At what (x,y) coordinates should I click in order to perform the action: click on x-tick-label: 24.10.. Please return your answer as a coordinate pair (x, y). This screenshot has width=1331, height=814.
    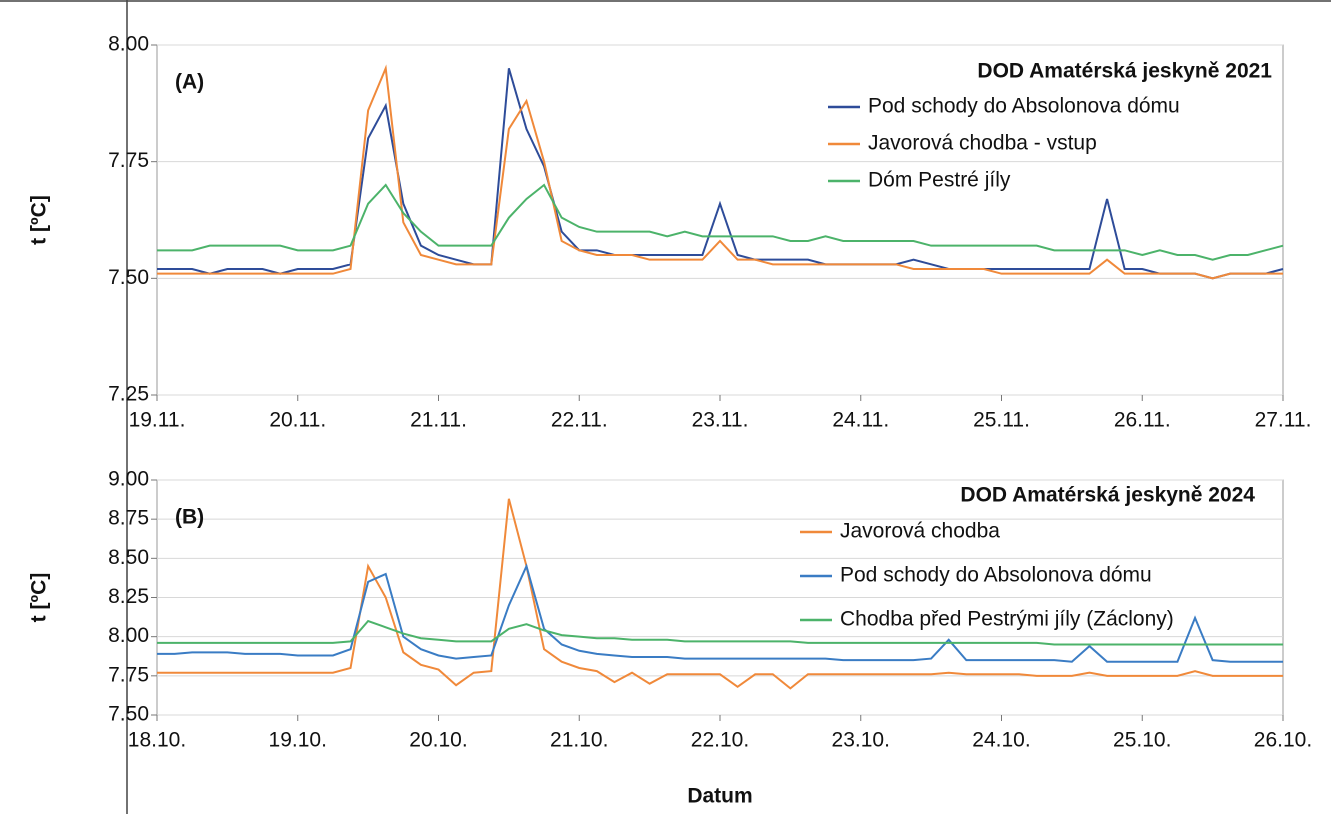
    Looking at the image, I should click on (1001, 740).